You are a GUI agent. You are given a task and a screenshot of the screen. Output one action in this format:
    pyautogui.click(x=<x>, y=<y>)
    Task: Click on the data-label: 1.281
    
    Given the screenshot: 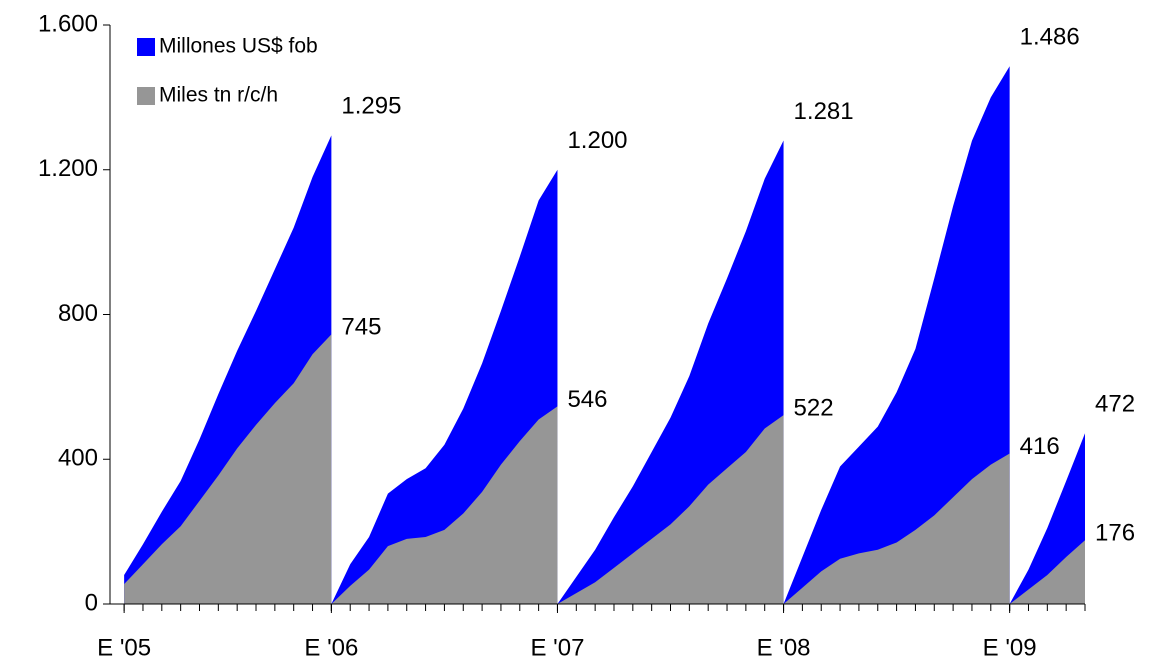 What is the action you would take?
    pyautogui.click(x=824, y=111)
    